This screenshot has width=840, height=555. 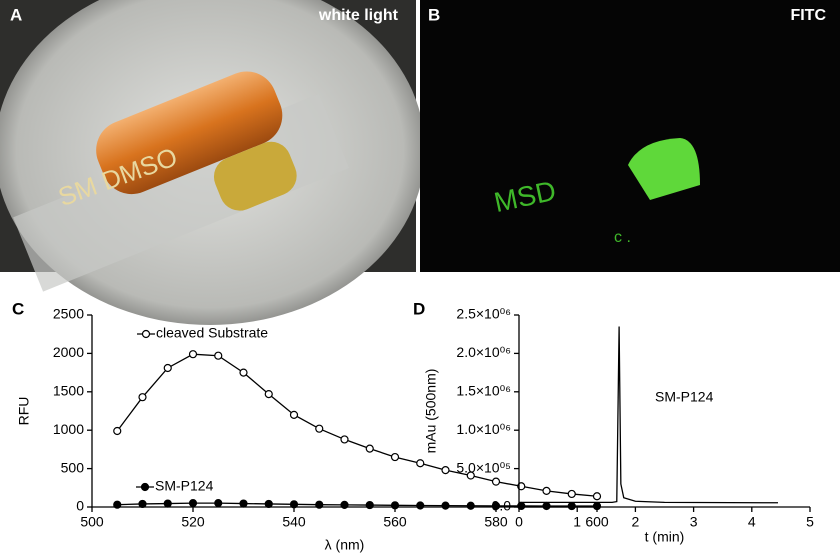 What do you see at coordinates (68, 352) in the screenshot?
I see `y-tick-label: 2000` at bounding box center [68, 352].